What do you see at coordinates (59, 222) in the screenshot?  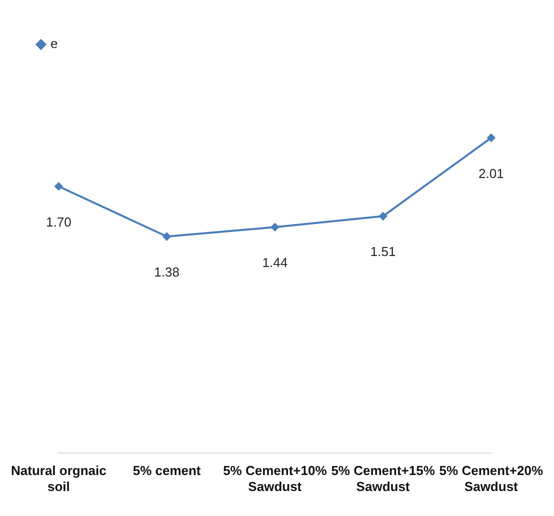 I see `data-label: 1.70` at bounding box center [59, 222].